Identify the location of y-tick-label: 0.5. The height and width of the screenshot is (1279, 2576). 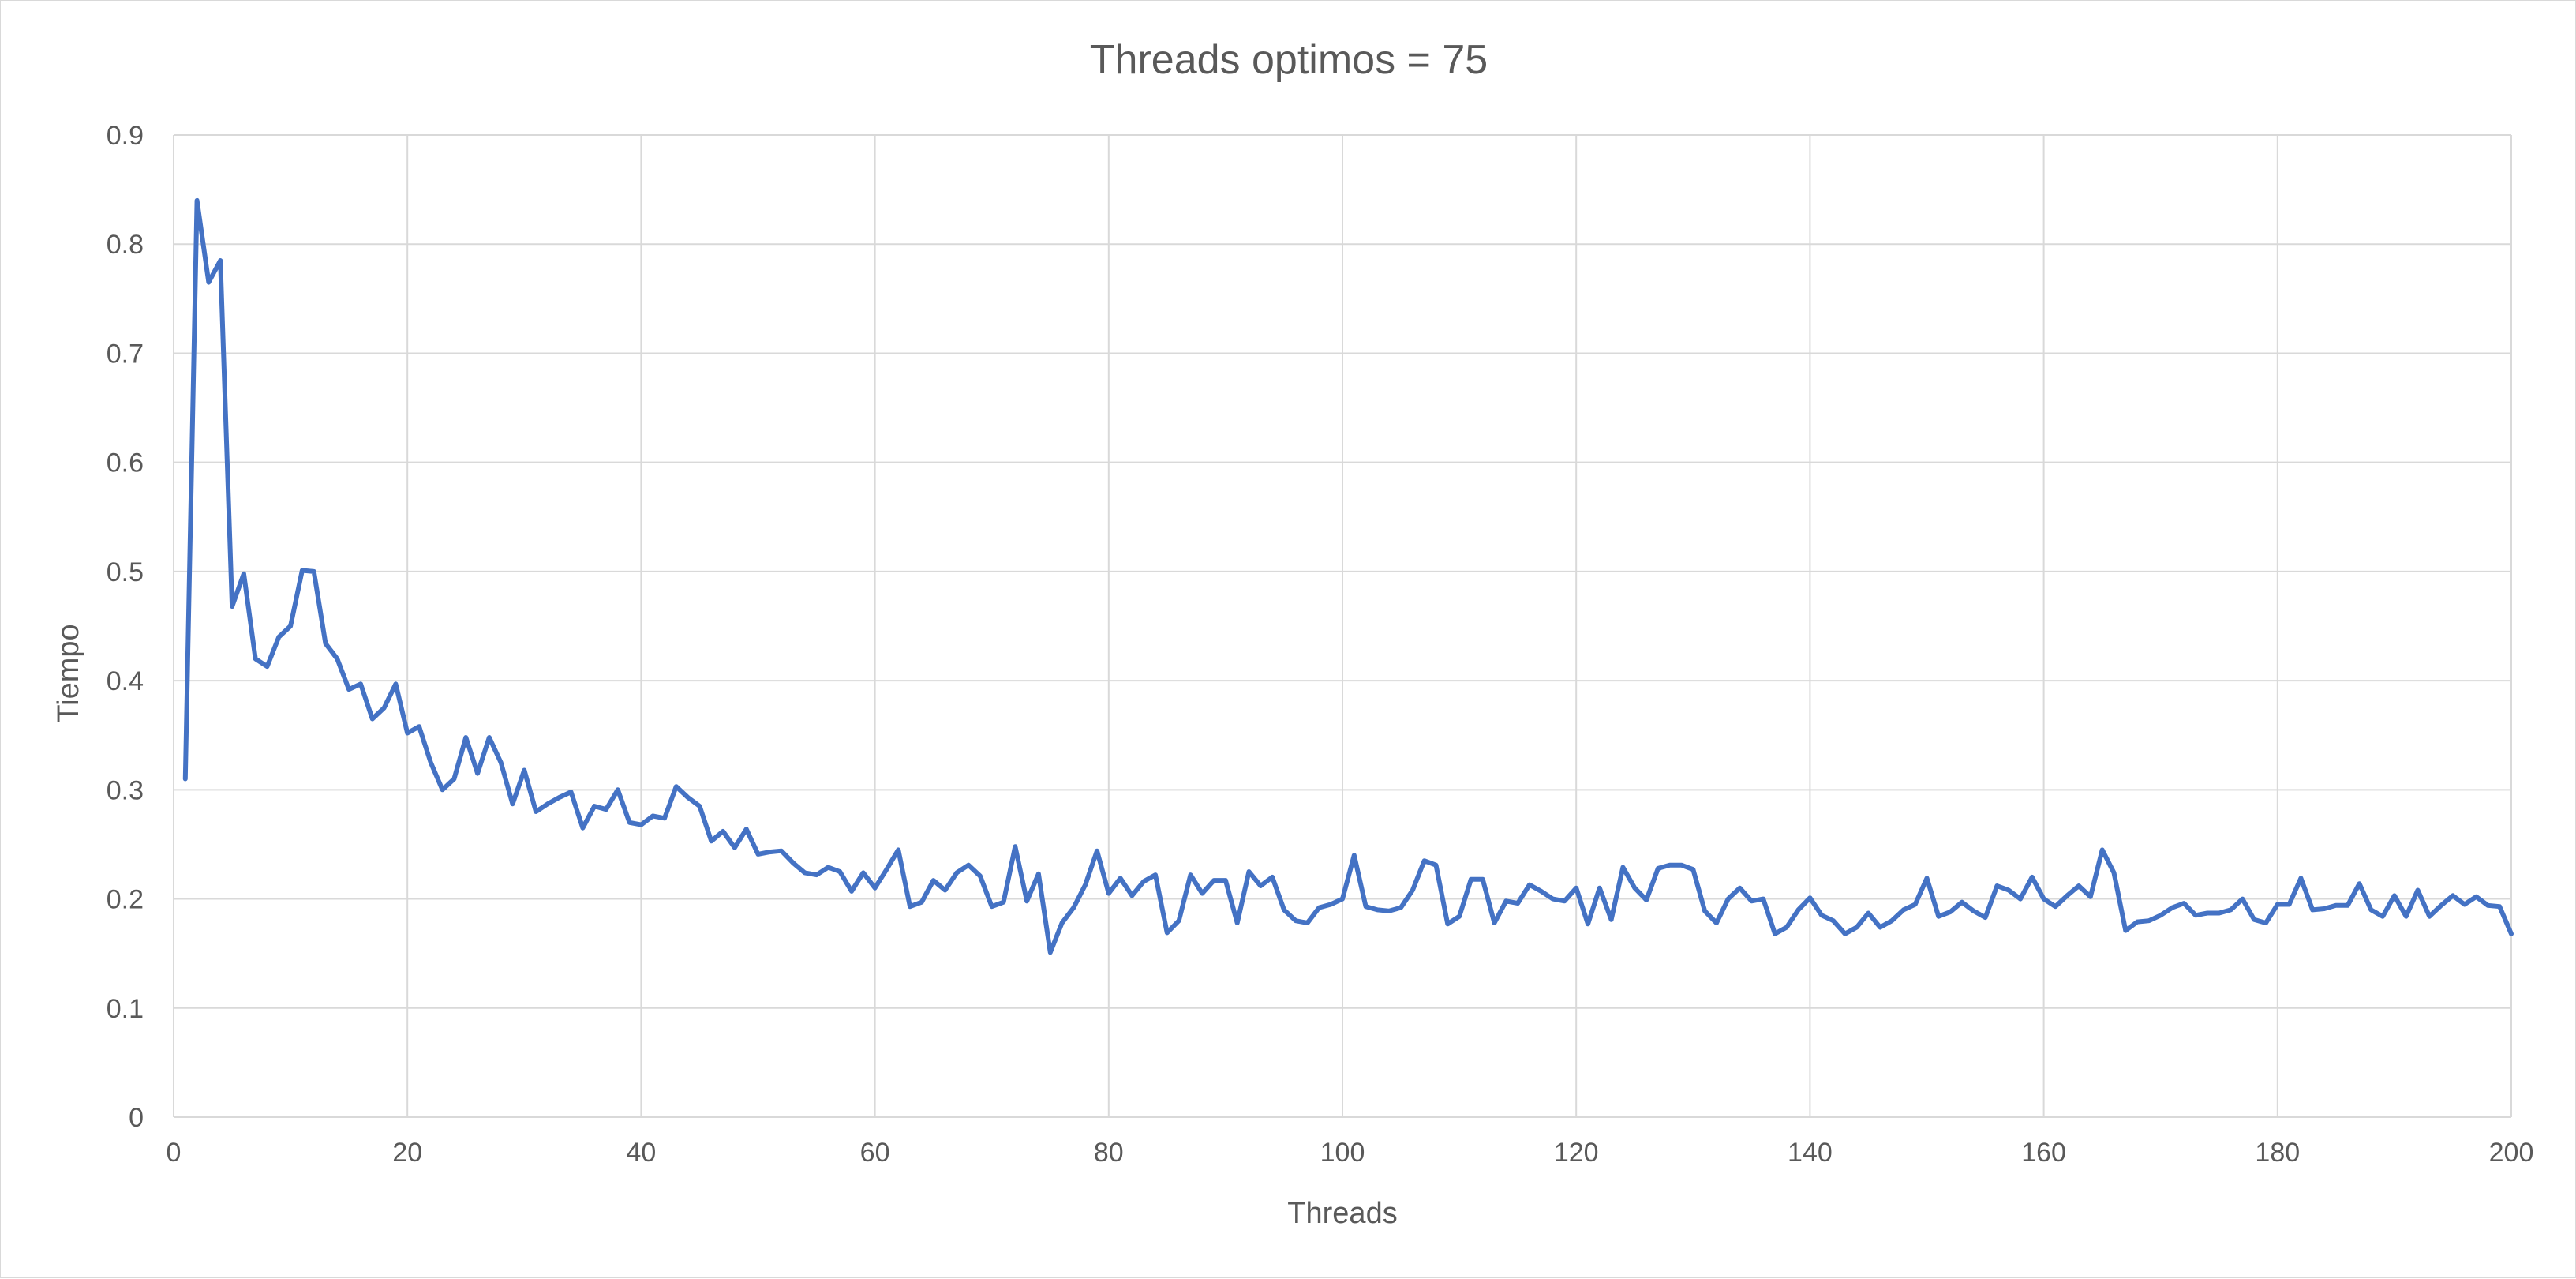
(125, 572).